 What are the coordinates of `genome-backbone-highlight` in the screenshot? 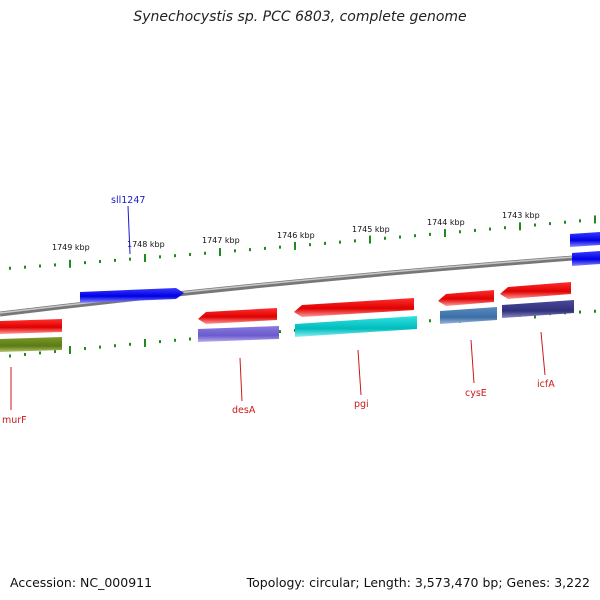 It's located at (300, 284).